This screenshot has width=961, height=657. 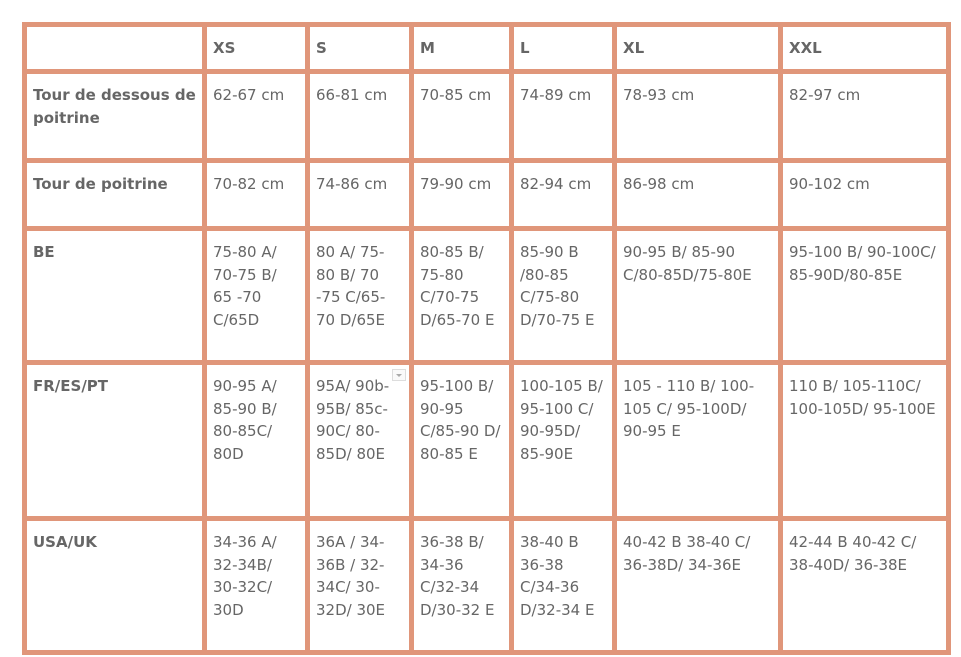 I want to click on cell-m: 95-100 B/ 90-95 C/85-90 D/ 80-85 E, so click(x=461, y=440).